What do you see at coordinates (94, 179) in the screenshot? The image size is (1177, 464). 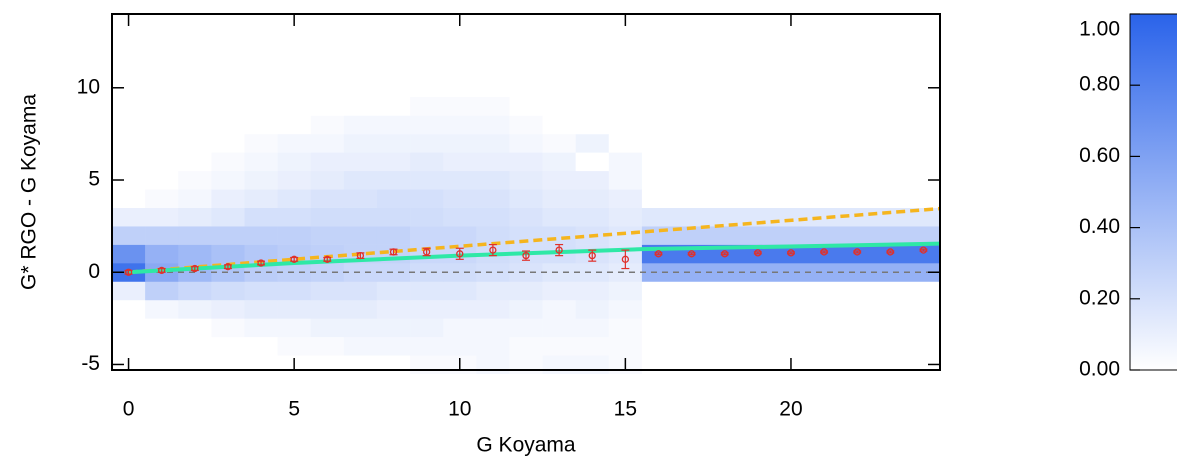 I see `y-tick-label: 5` at bounding box center [94, 179].